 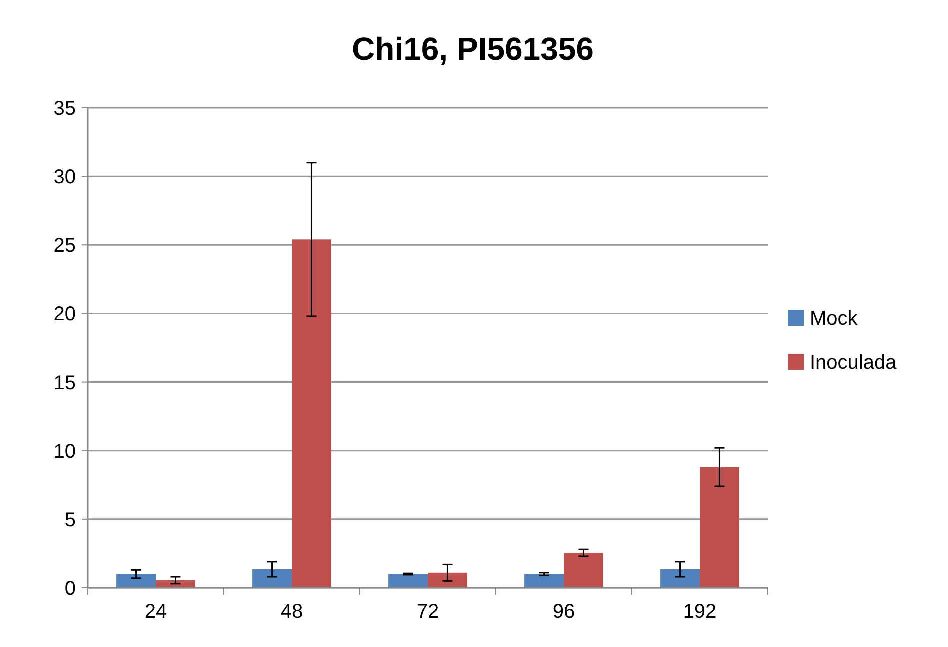 I want to click on x-tick-label: 96, so click(x=564, y=612).